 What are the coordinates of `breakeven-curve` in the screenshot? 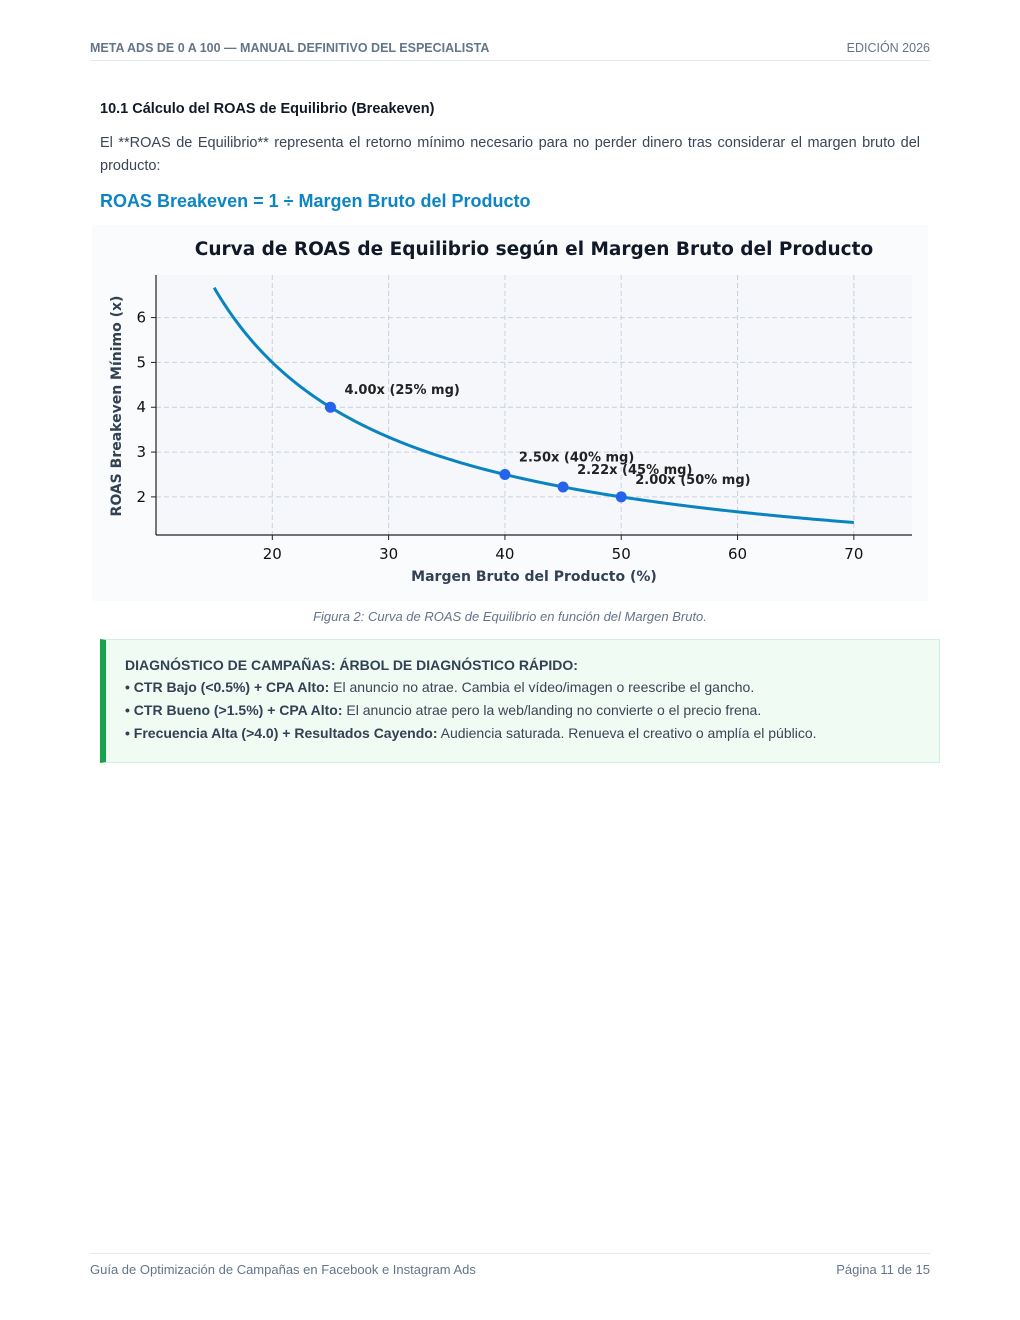 It's located at (533, 405).